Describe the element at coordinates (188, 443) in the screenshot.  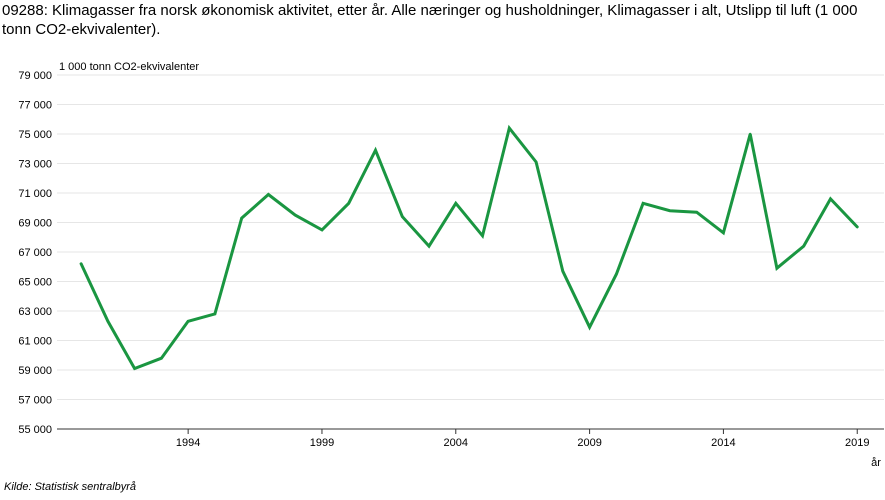
I see `x-tick-label: 1994` at that location.